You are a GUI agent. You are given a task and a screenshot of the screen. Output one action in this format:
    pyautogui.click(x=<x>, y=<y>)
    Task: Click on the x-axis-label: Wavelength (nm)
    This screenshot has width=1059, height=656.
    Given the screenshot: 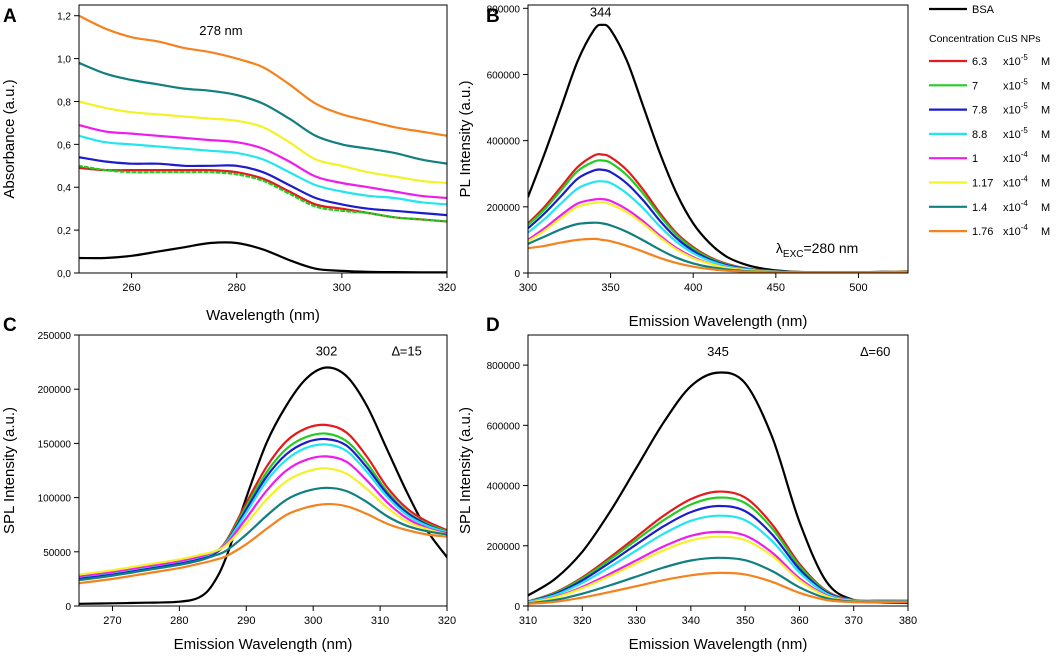 What is the action you would take?
    pyautogui.click(x=263, y=315)
    